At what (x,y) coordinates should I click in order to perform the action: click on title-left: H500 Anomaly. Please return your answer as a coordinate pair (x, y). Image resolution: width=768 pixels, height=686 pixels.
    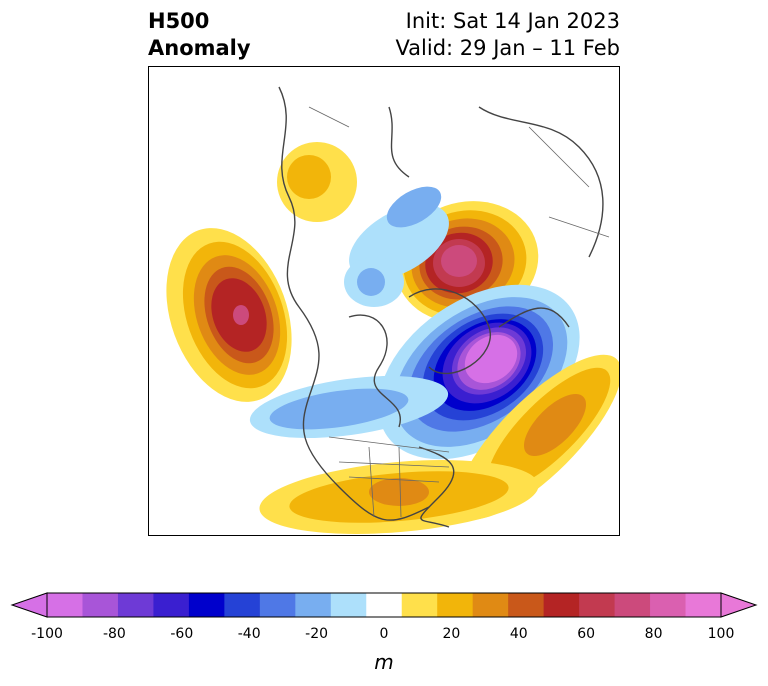
    Looking at the image, I should click on (199, 35).